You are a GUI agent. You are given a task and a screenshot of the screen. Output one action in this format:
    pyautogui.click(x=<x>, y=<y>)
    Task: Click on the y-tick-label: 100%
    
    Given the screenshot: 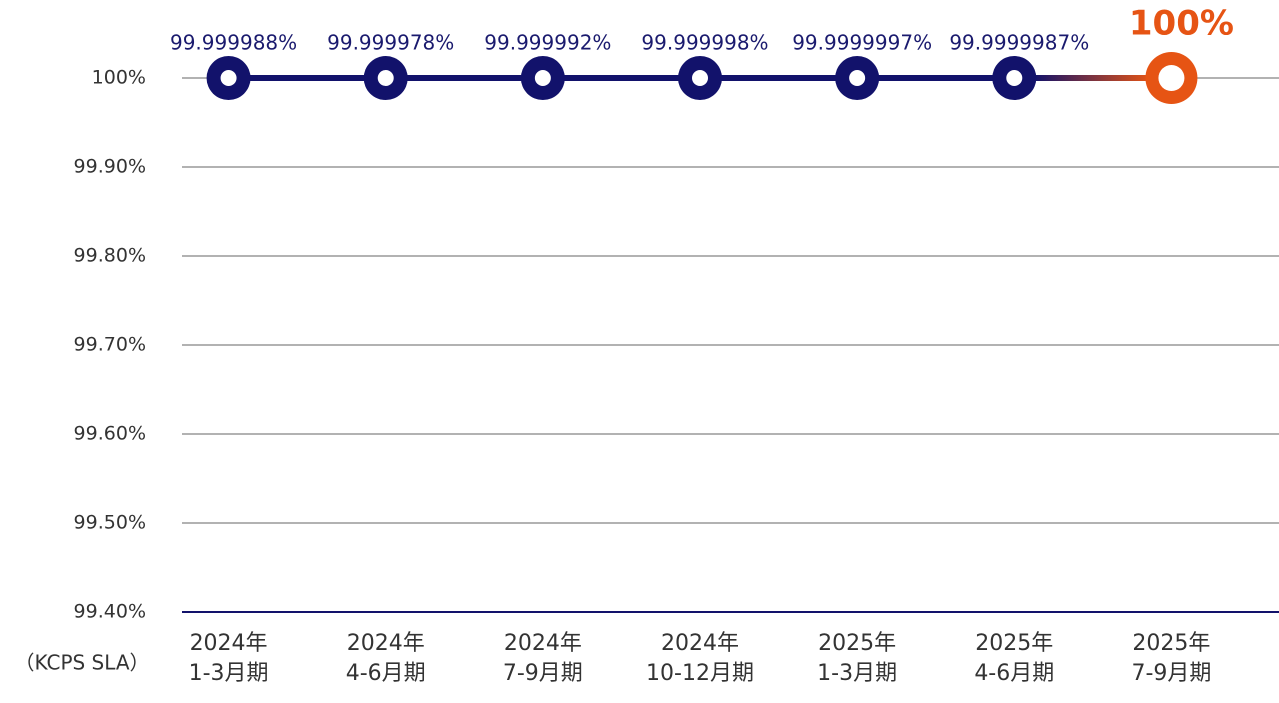 What is the action you would take?
    pyautogui.click(x=119, y=78)
    